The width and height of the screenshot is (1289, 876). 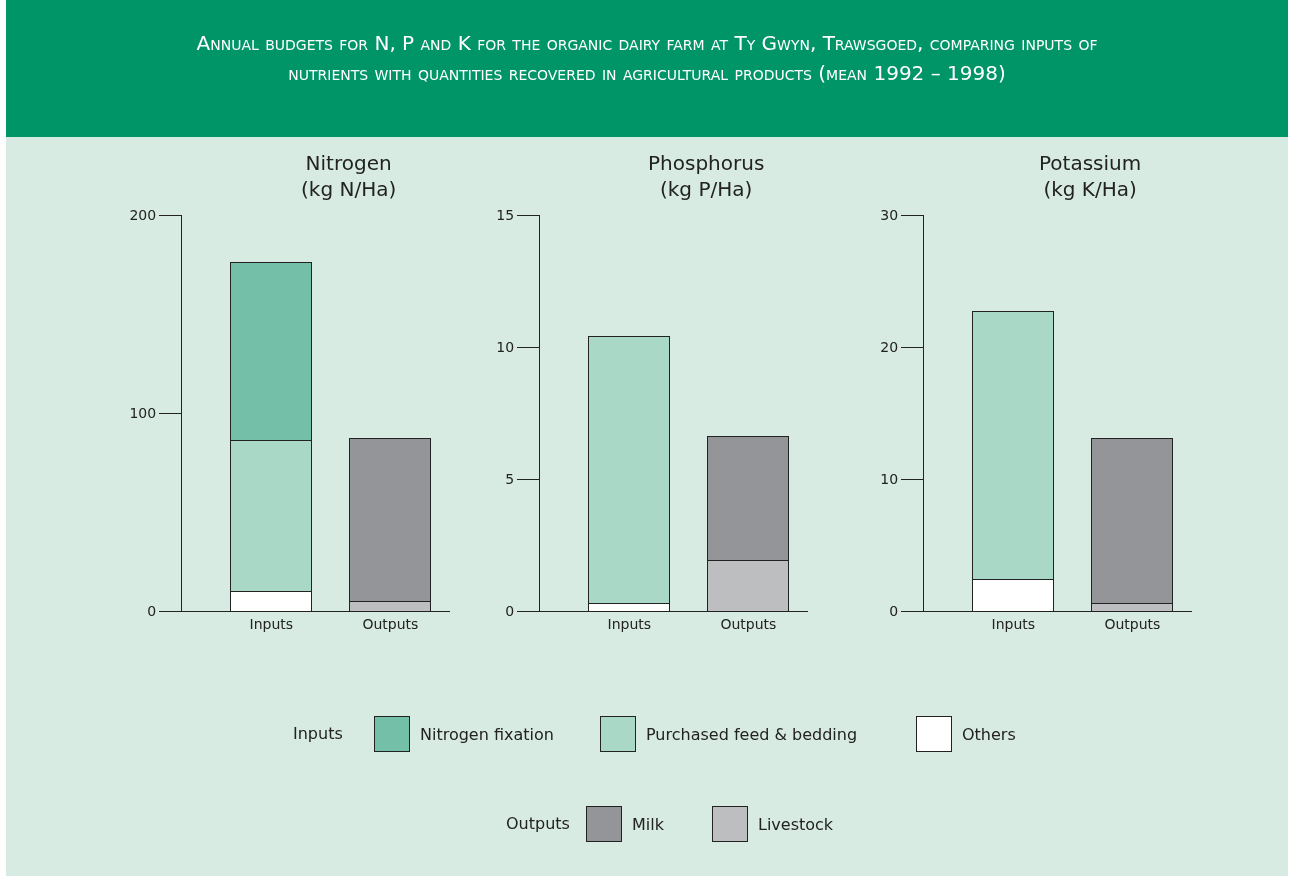 What do you see at coordinates (989, 734) in the screenshot?
I see `legend-label: Others` at bounding box center [989, 734].